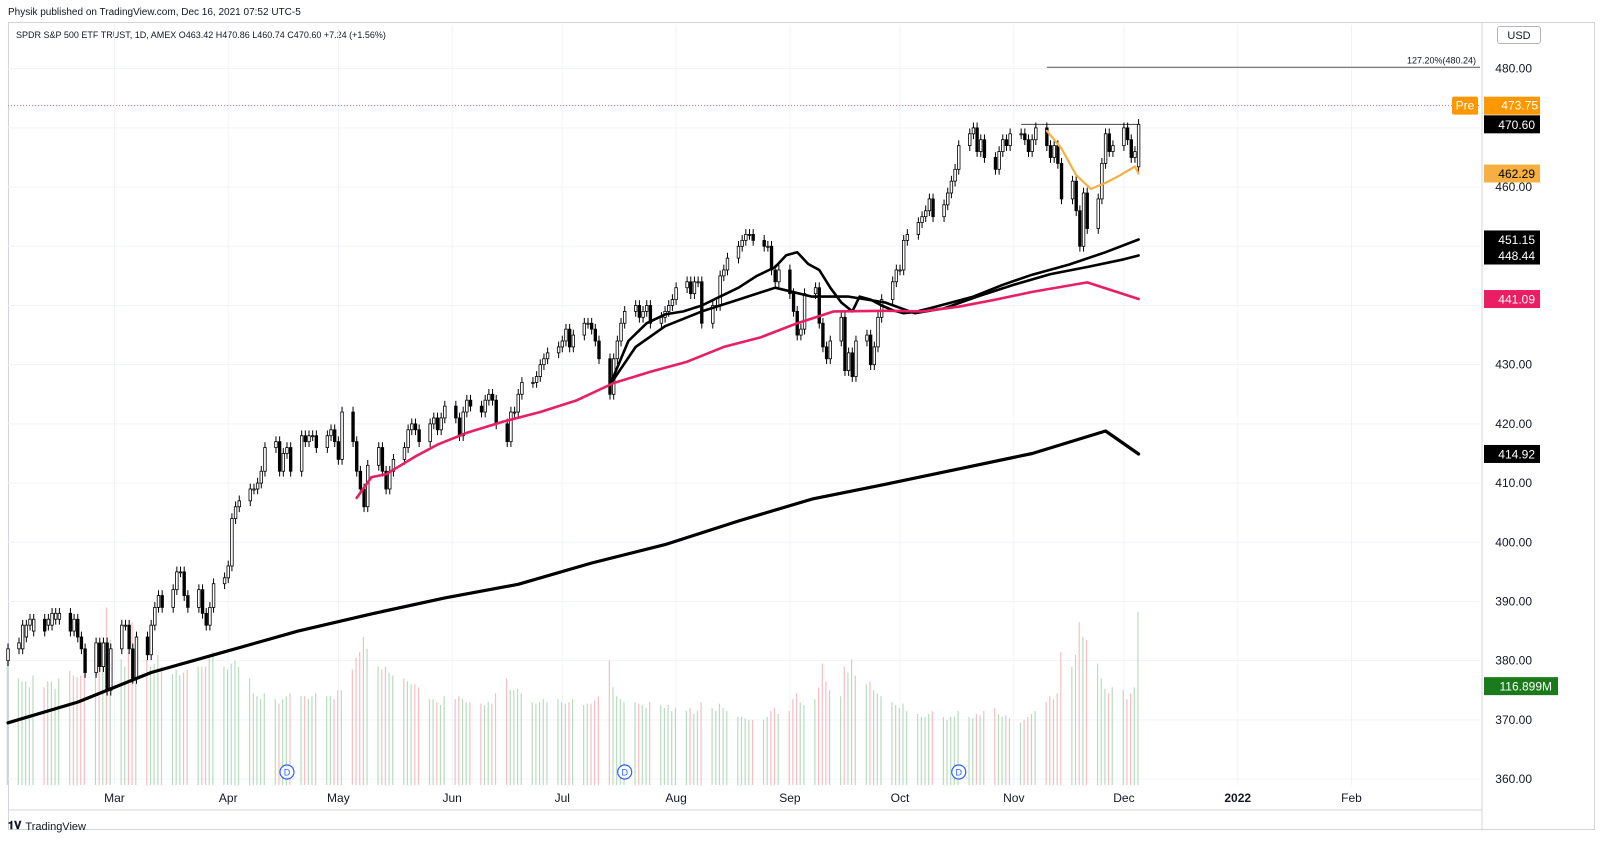 Image resolution: width=1600 pixels, height=859 pixels. What do you see at coordinates (1516, 240) in the screenshot?
I see `price-tag-label-sma20: 451.15` at bounding box center [1516, 240].